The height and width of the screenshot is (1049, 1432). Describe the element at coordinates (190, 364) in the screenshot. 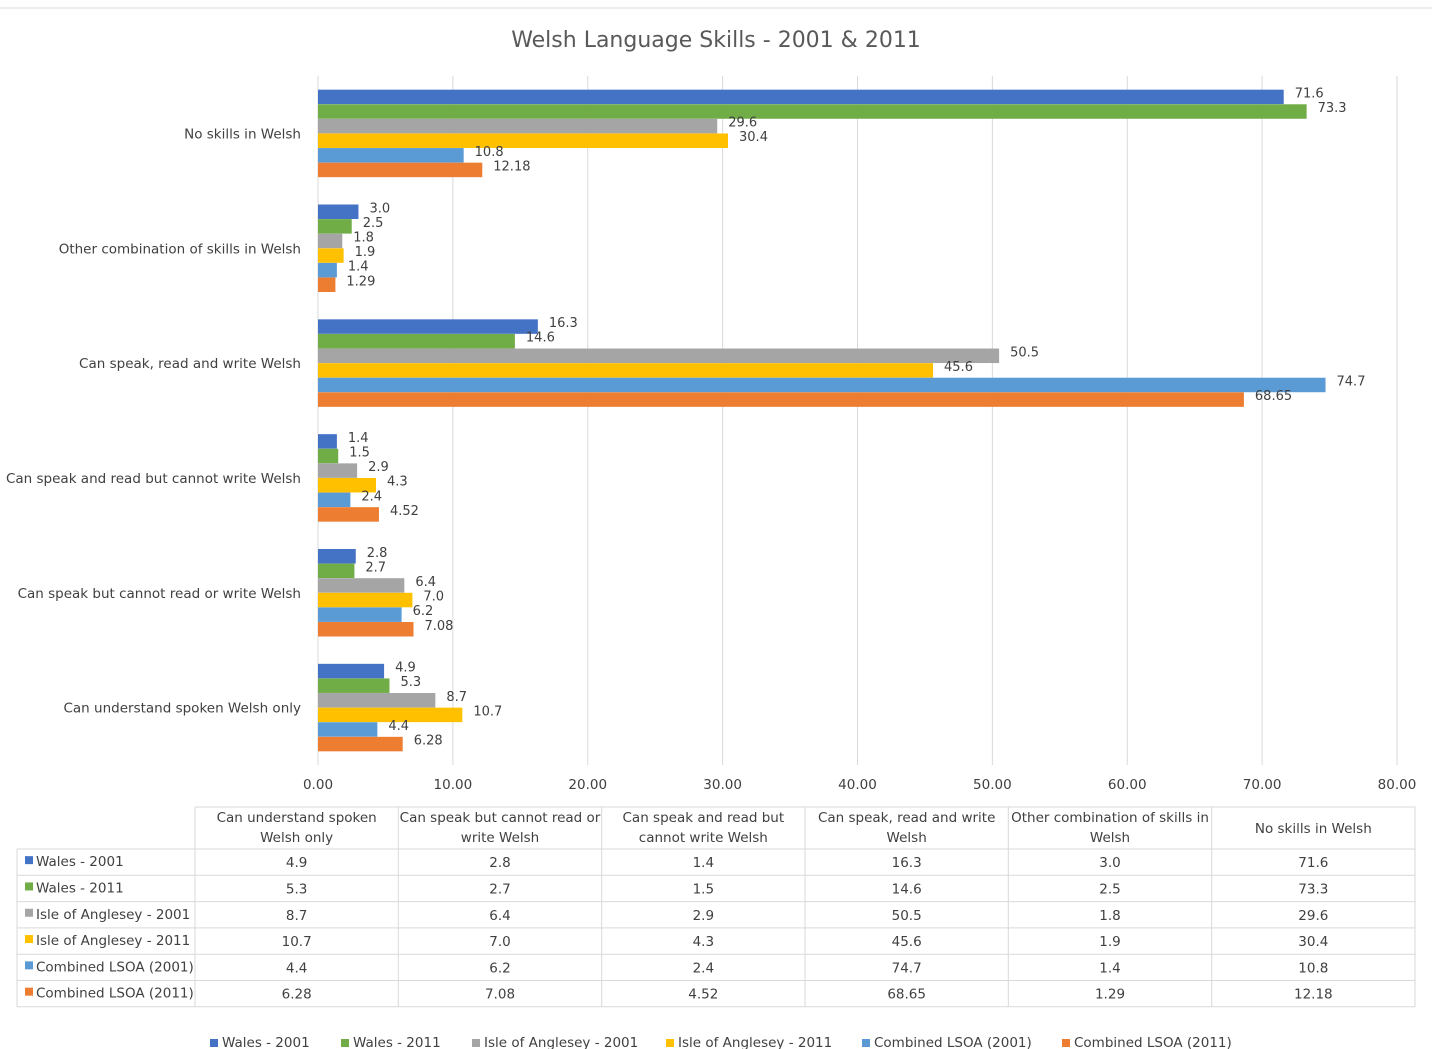

I see `category-label: Can speak, read and write Welsh` at that location.